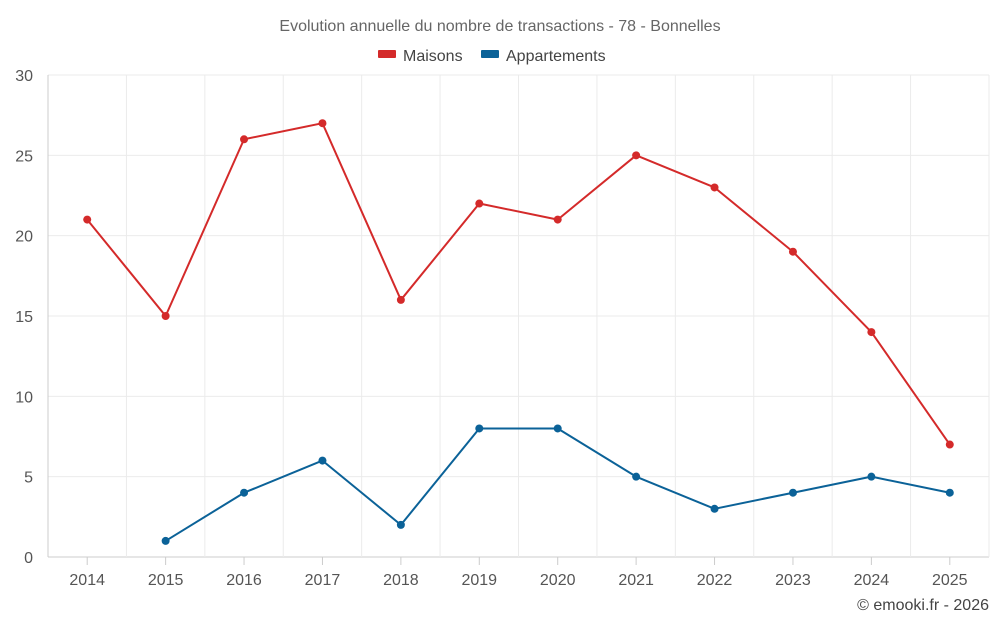 The width and height of the screenshot is (1000, 625). Describe the element at coordinates (433, 56) in the screenshot. I see `legend-label-maisons: Maisons` at that location.